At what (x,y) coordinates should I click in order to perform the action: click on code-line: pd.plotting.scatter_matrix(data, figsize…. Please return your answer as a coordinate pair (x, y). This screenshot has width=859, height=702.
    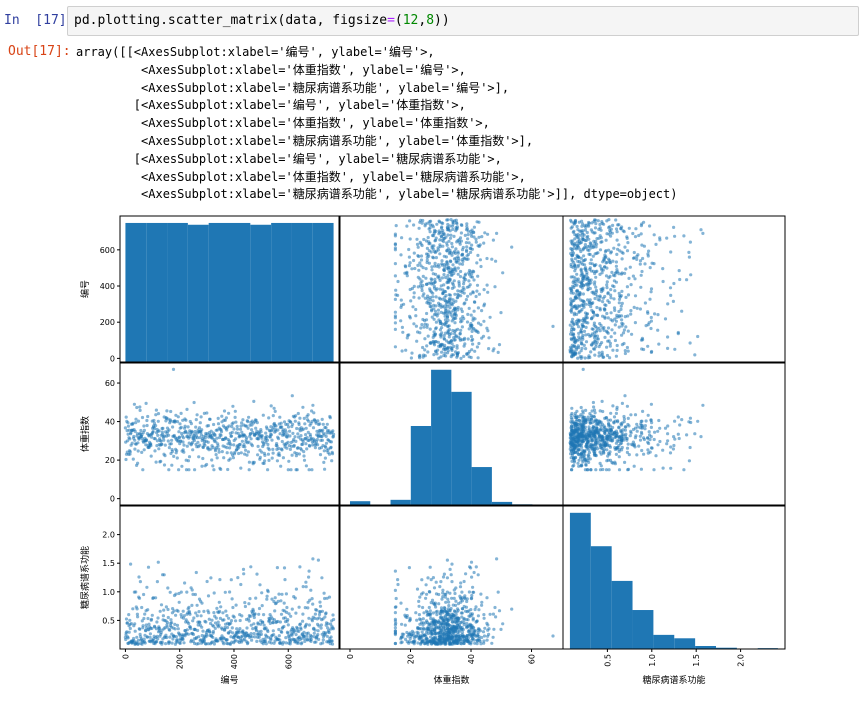
    Looking at the image, I should click on (262, 20).